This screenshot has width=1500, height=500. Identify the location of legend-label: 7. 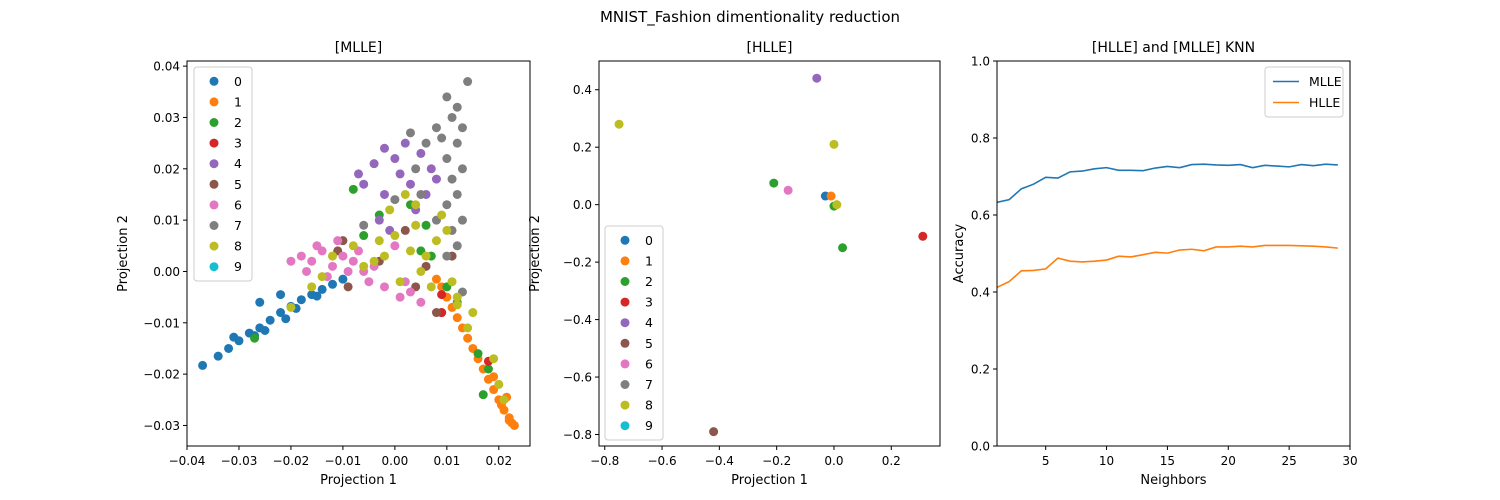
(649, 384).